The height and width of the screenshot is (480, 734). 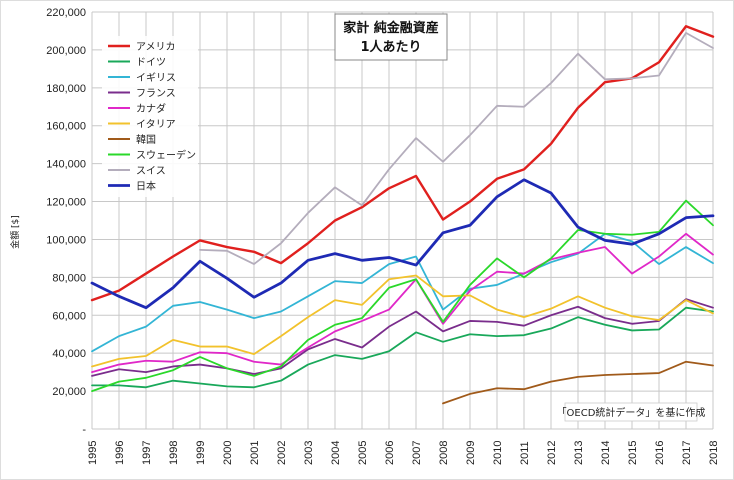 What do you see at coordinates (498, 453) in the screenshot?
I see `x-tick-label: 2010` at bounding box center [498, 453].